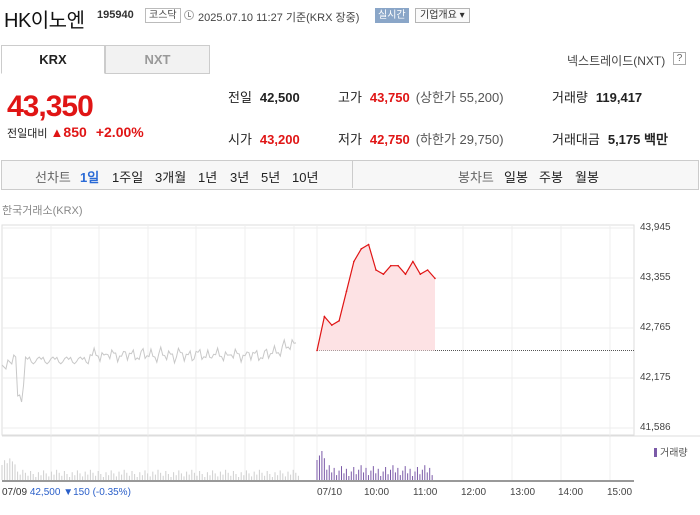 The height and width of the screenshot is (515, 700). I want to click on market-tabs: KRX NXT, so click(105, 59).